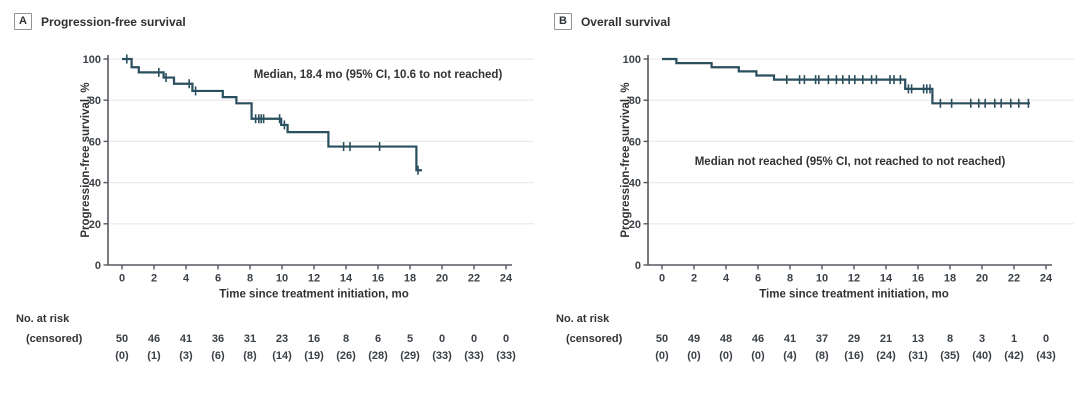 The height and width of the screenshot is (400, 1080). What do you see at coordinates (822, 339) in the screenshot?
I see `risk-at-risk-value: 37` at bounding box center [822, 339].